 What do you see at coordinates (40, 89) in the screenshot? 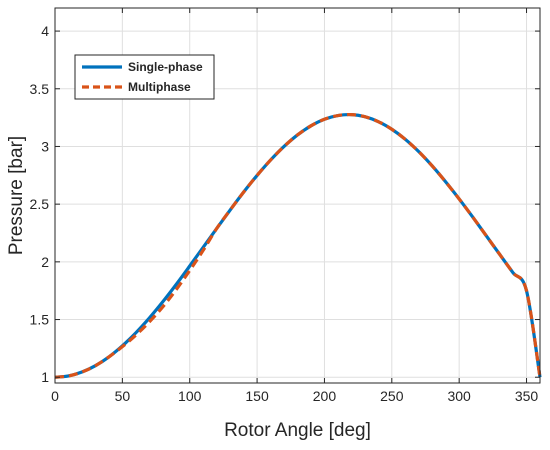
I see `y-tick-label: 3.5` at bounding box center [40, 89].